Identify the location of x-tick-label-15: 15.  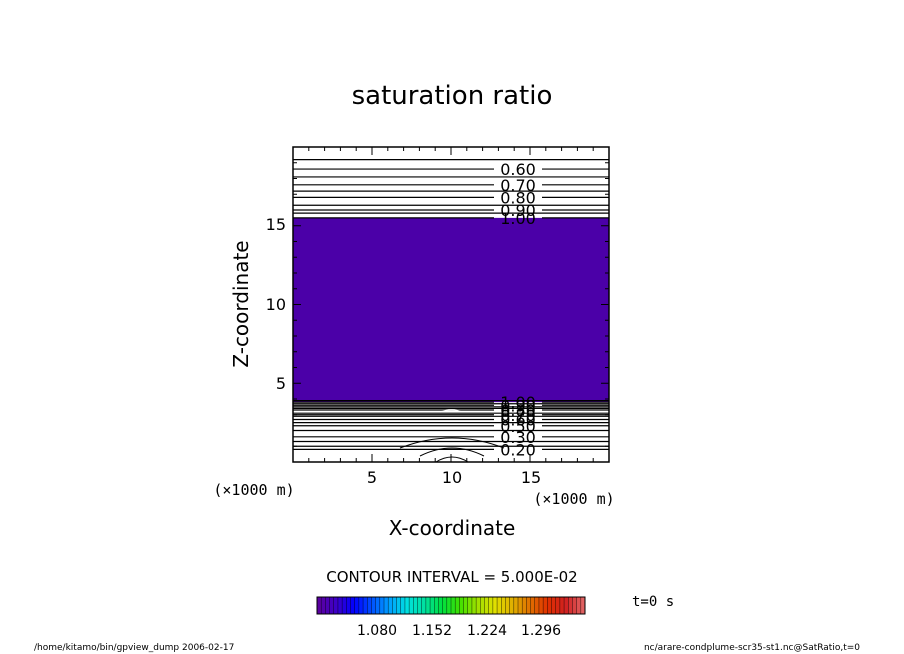
(531, 477).